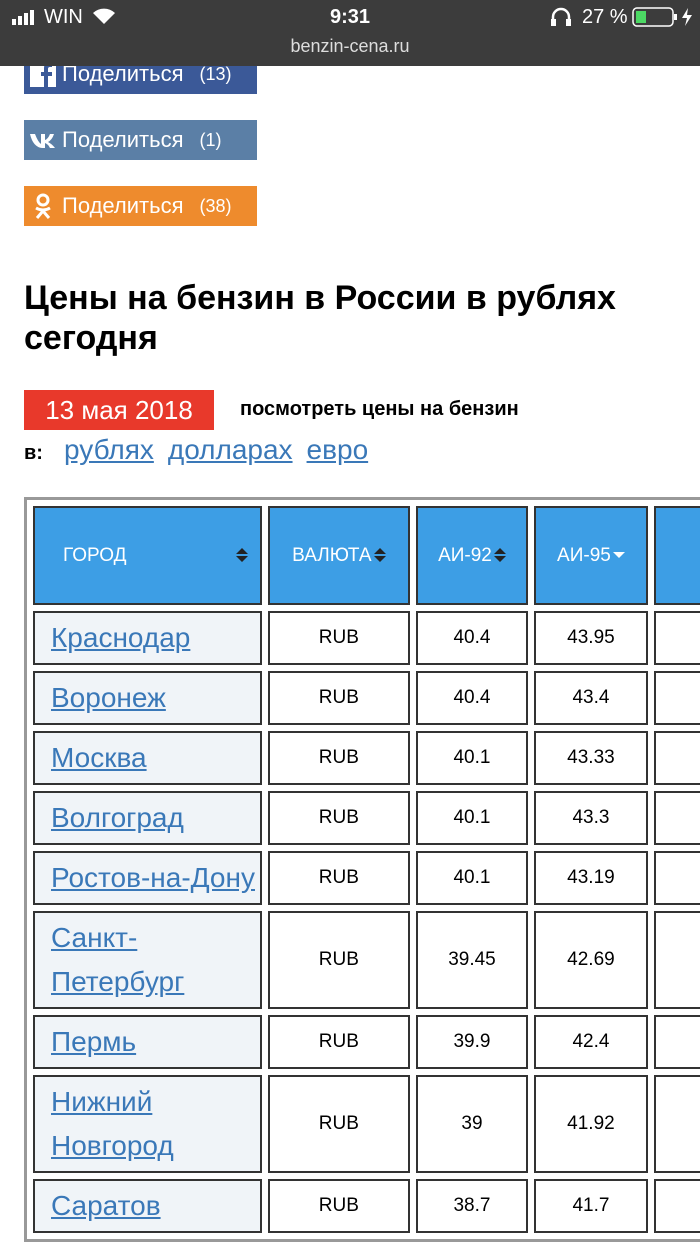 This screenshot has height=1244, width=700. Describe the element at coordinates (104, 16) in the screenshot. I see `wifi-icon` at that location.